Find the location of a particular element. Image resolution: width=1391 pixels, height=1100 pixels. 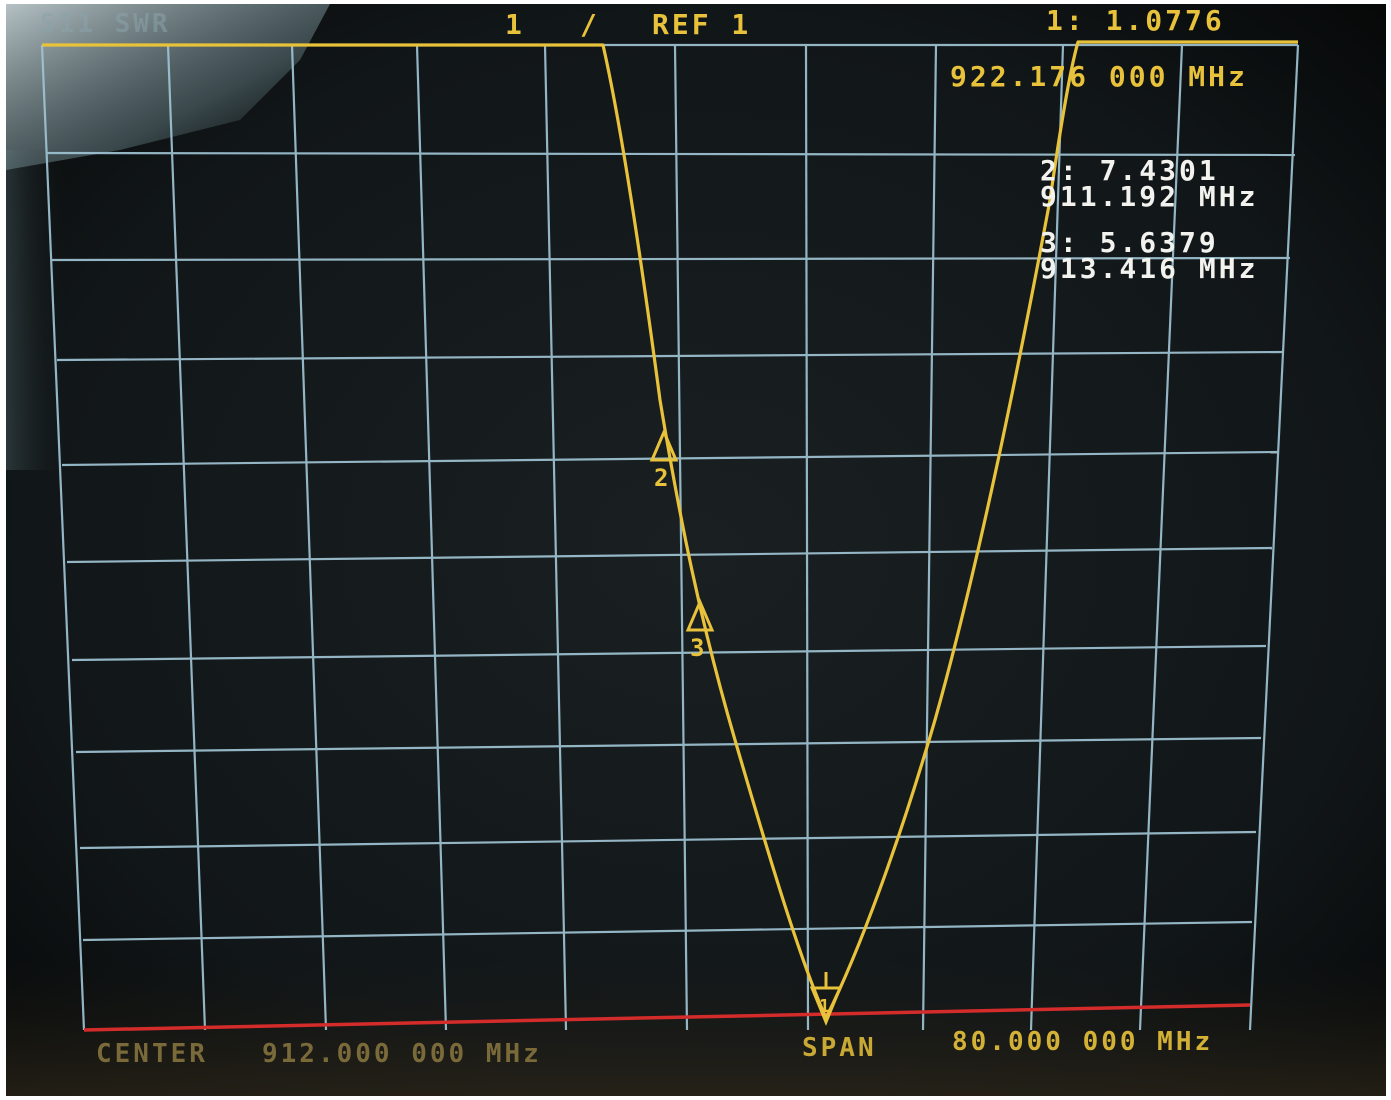

marker-3-readout: 3: 5.6379 is located at coordinates (1129, 242).